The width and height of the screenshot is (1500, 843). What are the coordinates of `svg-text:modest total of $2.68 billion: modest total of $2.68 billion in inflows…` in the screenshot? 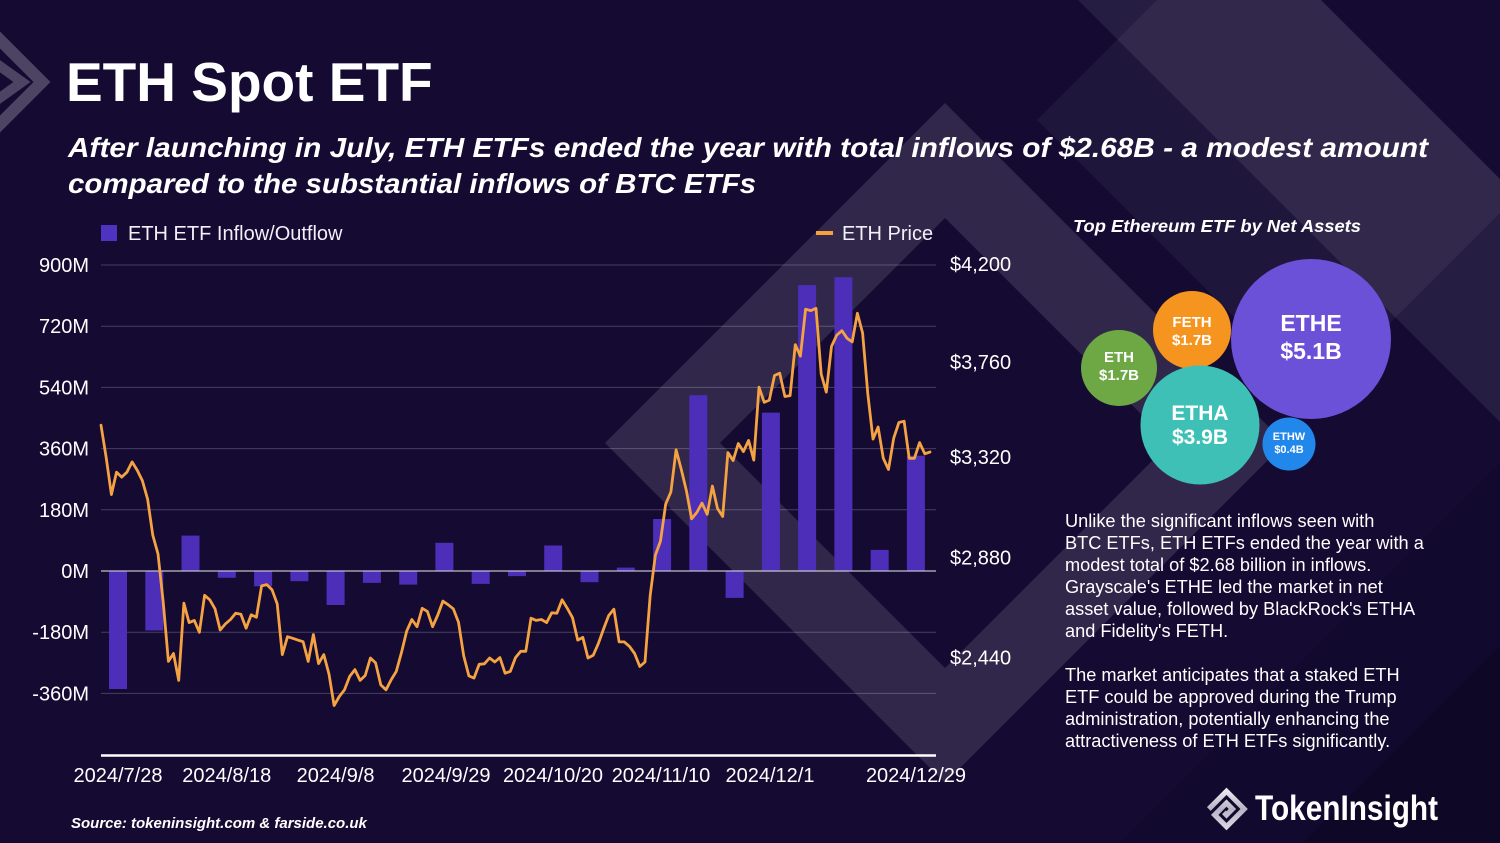 It's located at (1218, 565).